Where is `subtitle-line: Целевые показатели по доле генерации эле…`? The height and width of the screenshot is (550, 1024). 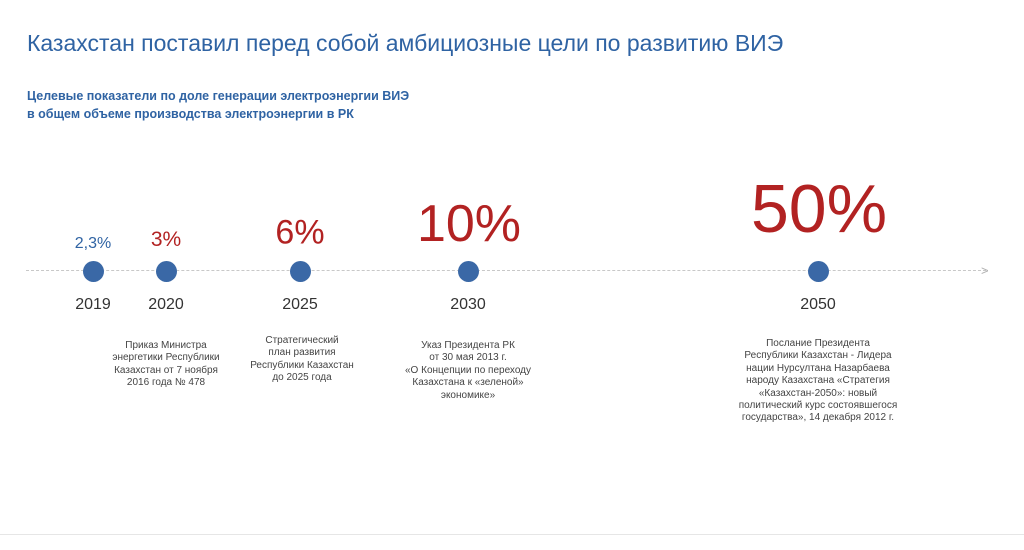
subtitle-line: Целевые показатели по доле генерации эле… is located at coordinates (218, 96).